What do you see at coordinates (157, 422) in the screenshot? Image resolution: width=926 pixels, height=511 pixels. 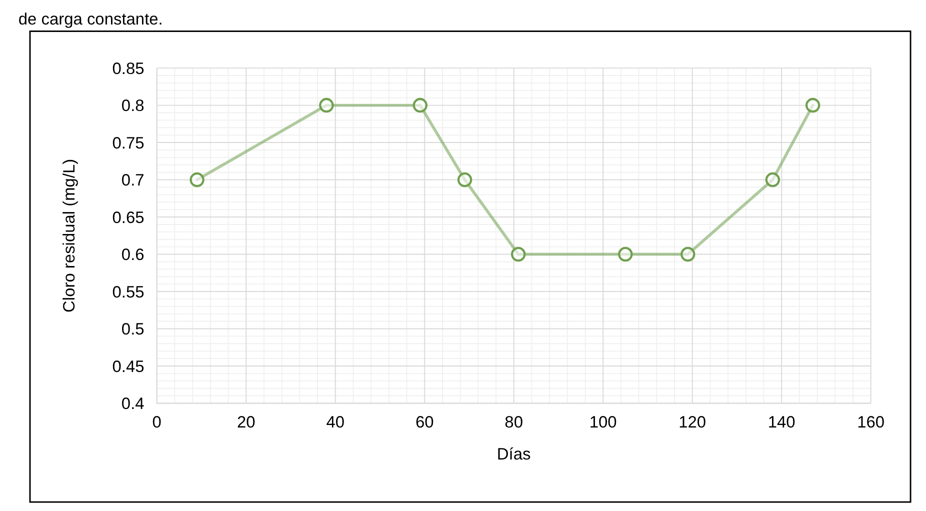 I see `x-tick-label: 0` at bounding box center [157, 422].